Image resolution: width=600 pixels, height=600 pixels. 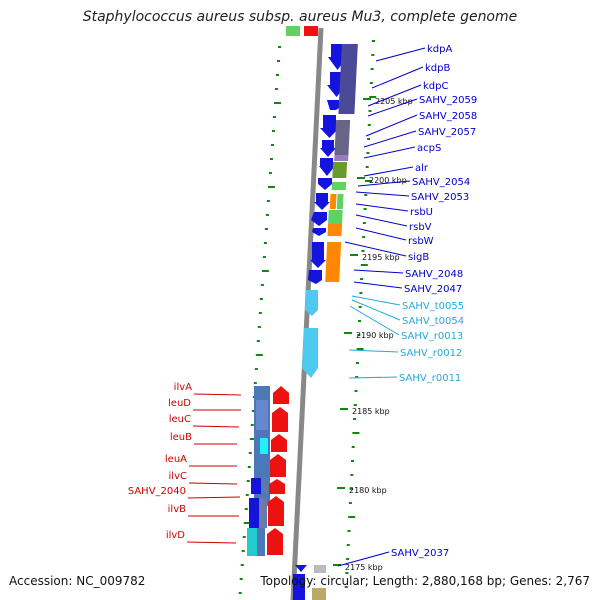 I want to click on scale-label: 2195 kbp, so click(x=381, y=257).